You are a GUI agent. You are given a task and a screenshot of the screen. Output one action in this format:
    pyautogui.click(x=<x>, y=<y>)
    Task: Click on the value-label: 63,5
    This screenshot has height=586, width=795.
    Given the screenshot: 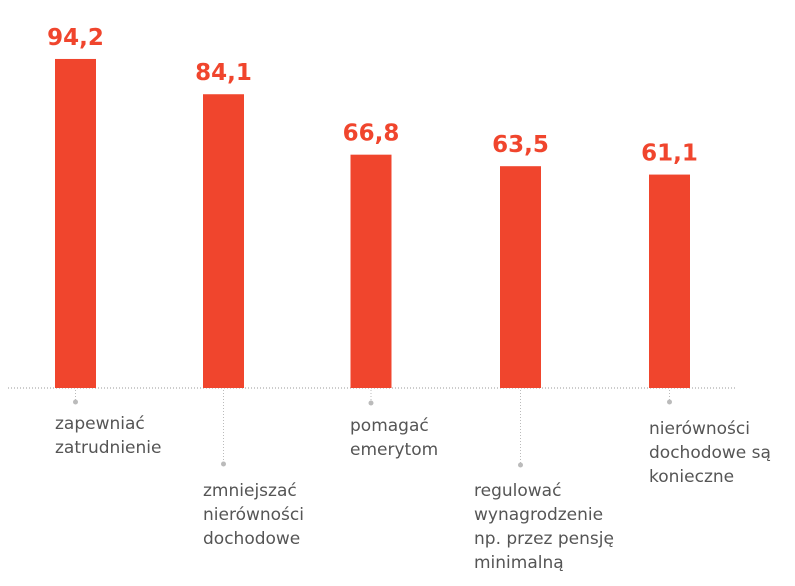 What is the action you would take?
    pyautogui.click(x=520, y=145)
    